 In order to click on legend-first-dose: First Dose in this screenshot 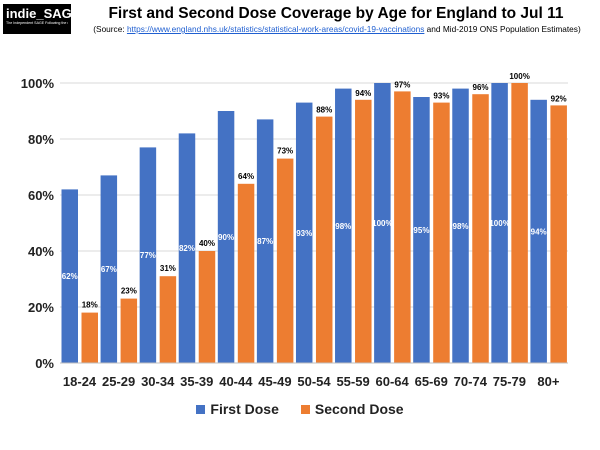, I will do `click(237, 409)`.